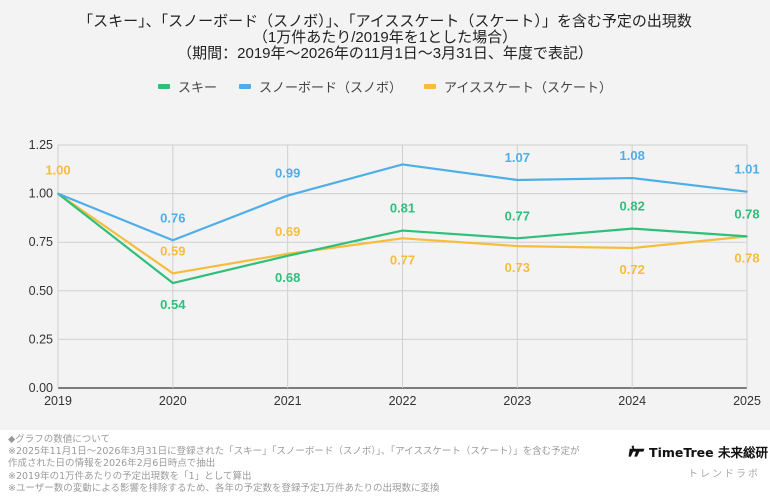  Describe the element at coordinates (402, 208) in the screenshot. I see `data-label: 0.81` at that location.